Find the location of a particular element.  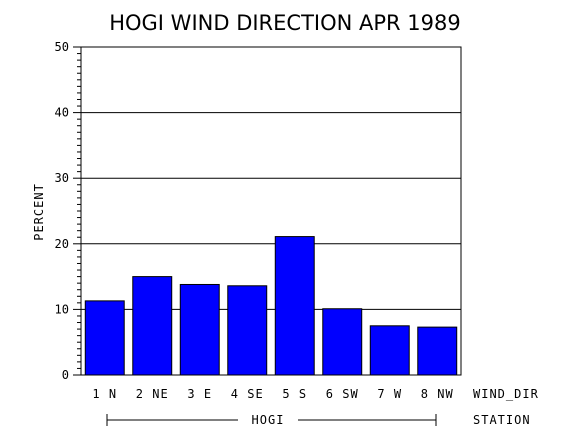

x-axis: 1 N 2 NE 3 E 4 SE 5 S 6 SW 7 W 8 NW is located at coordinates (273, 394).